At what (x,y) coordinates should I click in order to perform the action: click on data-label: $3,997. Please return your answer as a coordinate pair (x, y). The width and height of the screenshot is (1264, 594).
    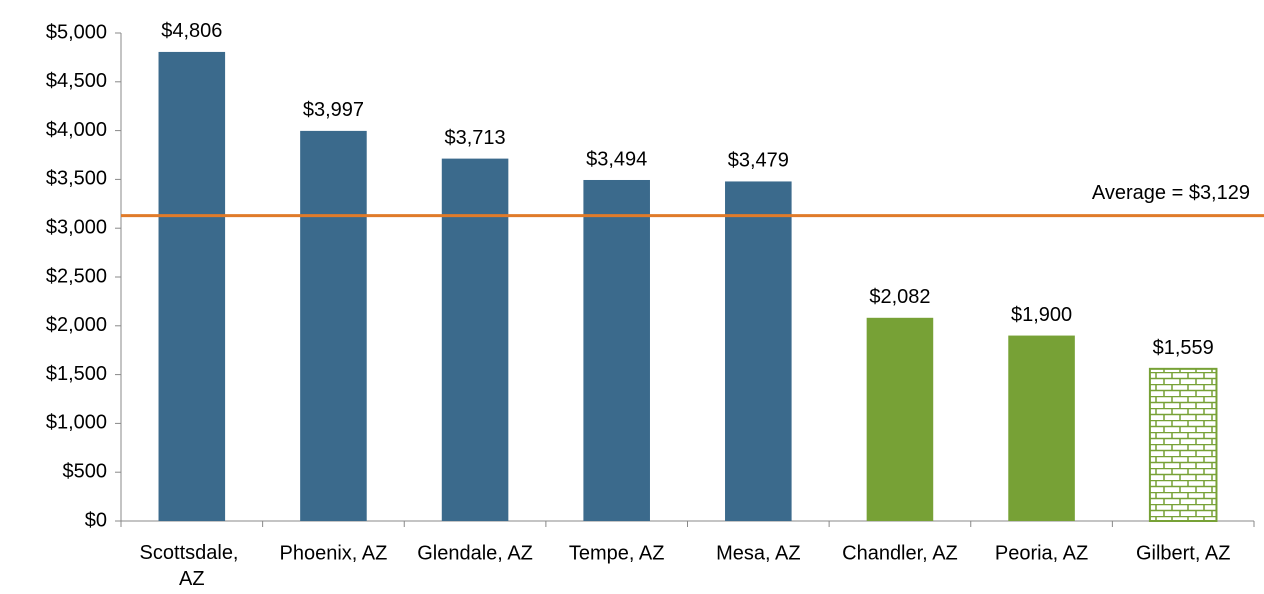
    Looking at the image, I should click on (333, 110).